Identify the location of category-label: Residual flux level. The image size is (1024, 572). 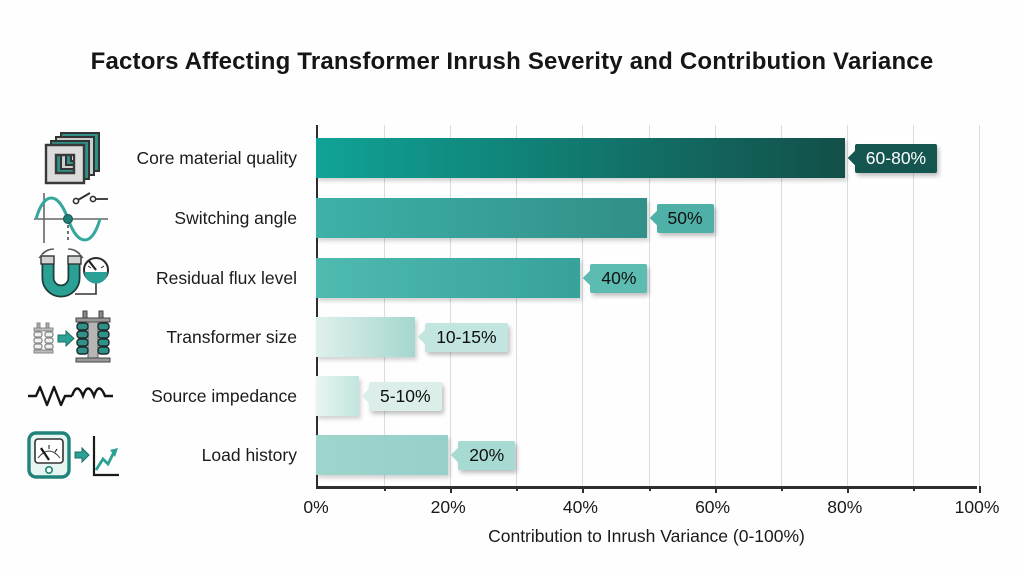
(226, 277).